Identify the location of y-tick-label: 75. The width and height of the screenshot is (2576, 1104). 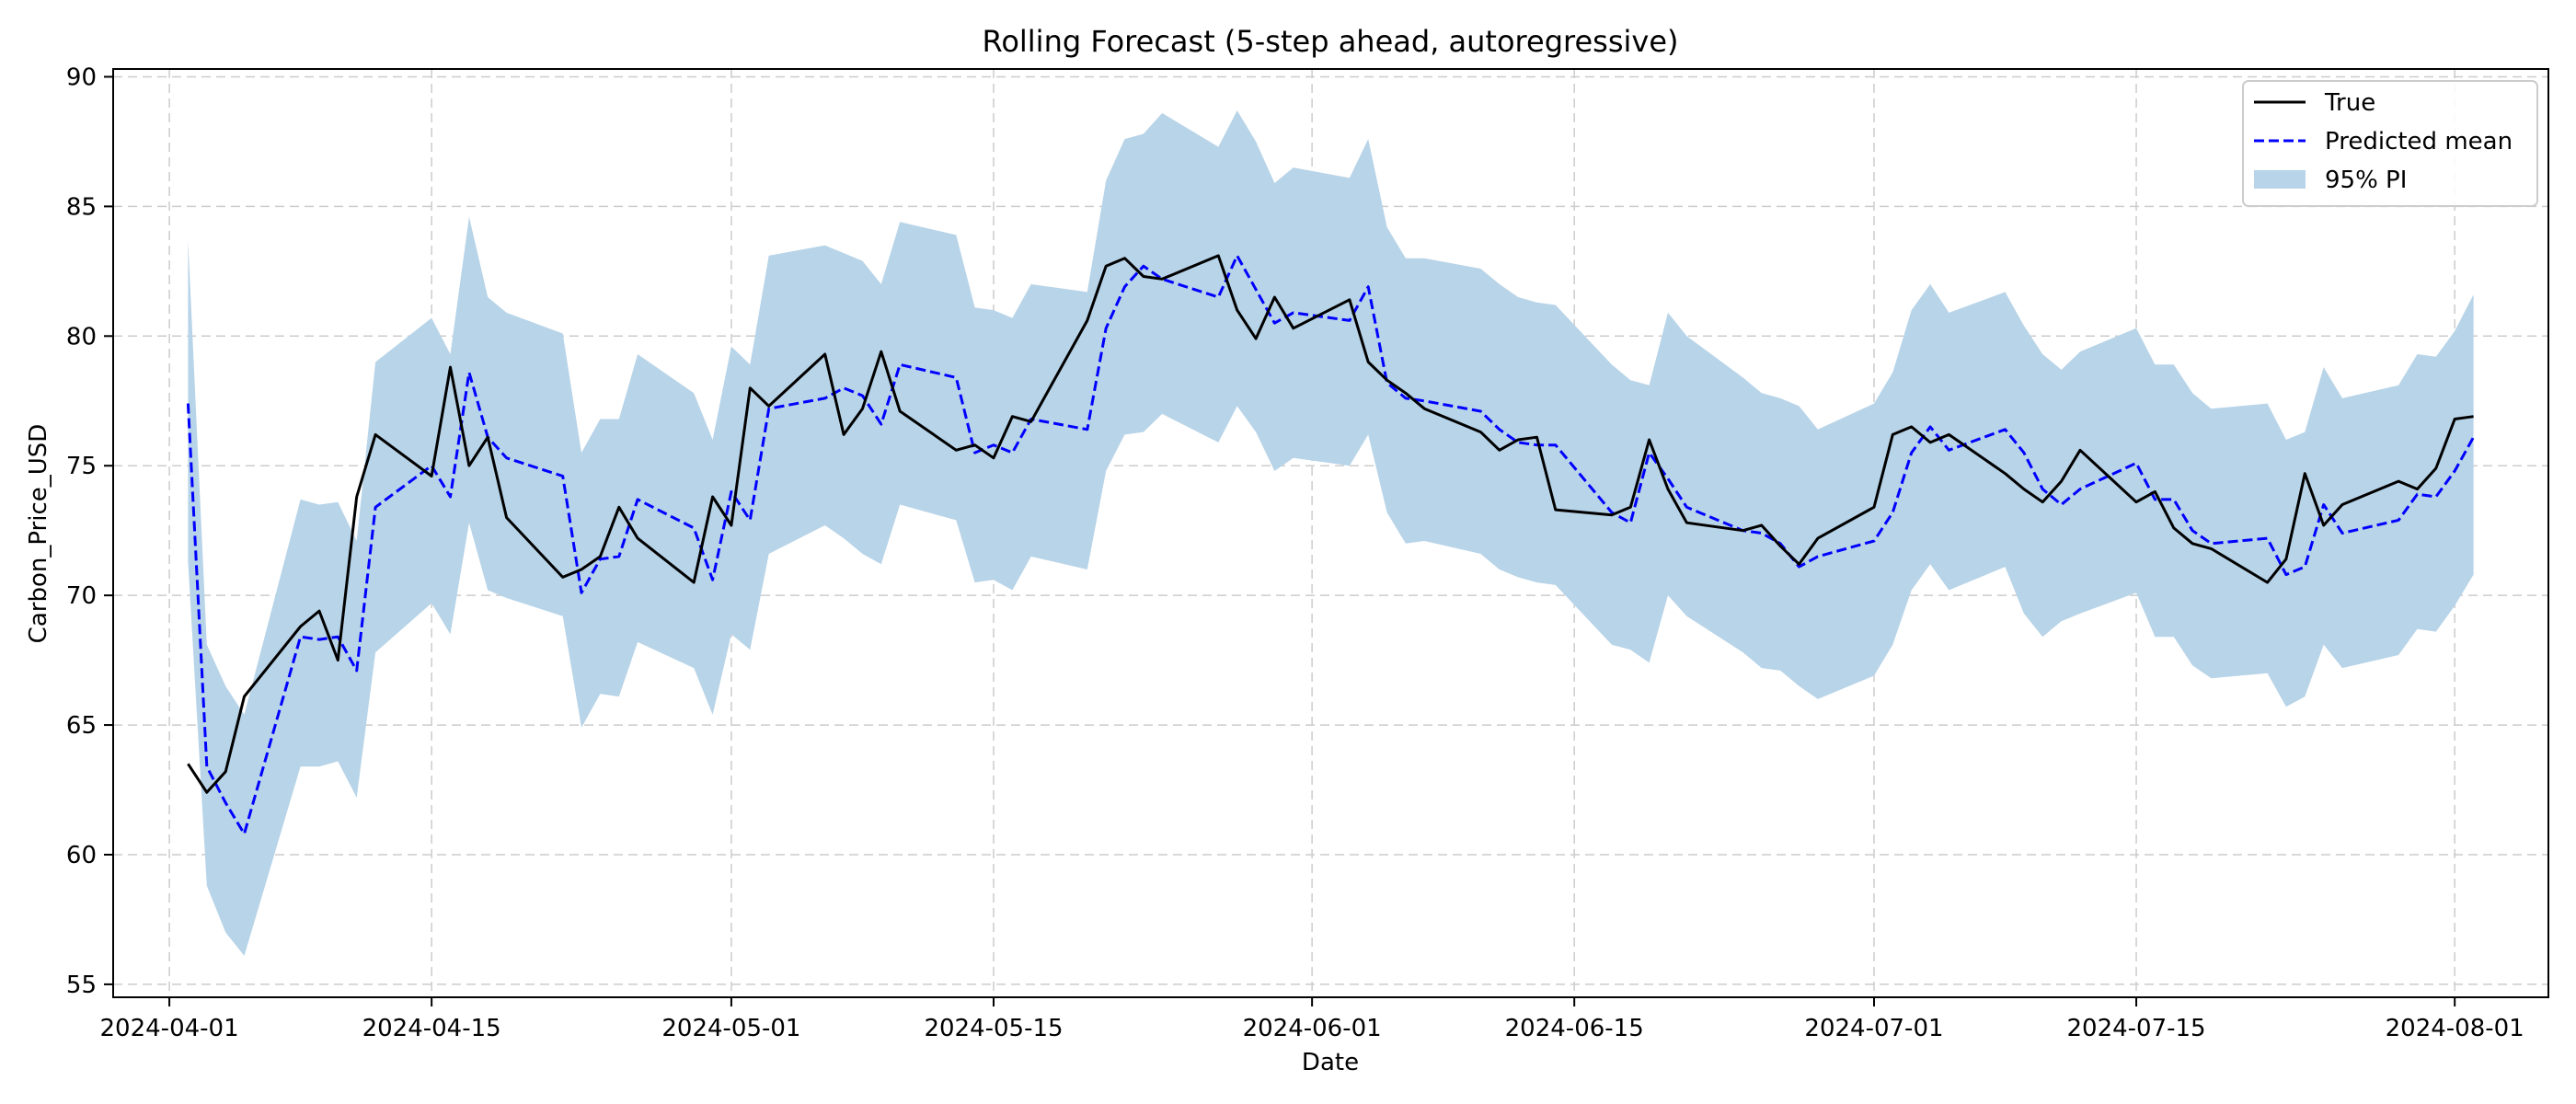
(81, 466).